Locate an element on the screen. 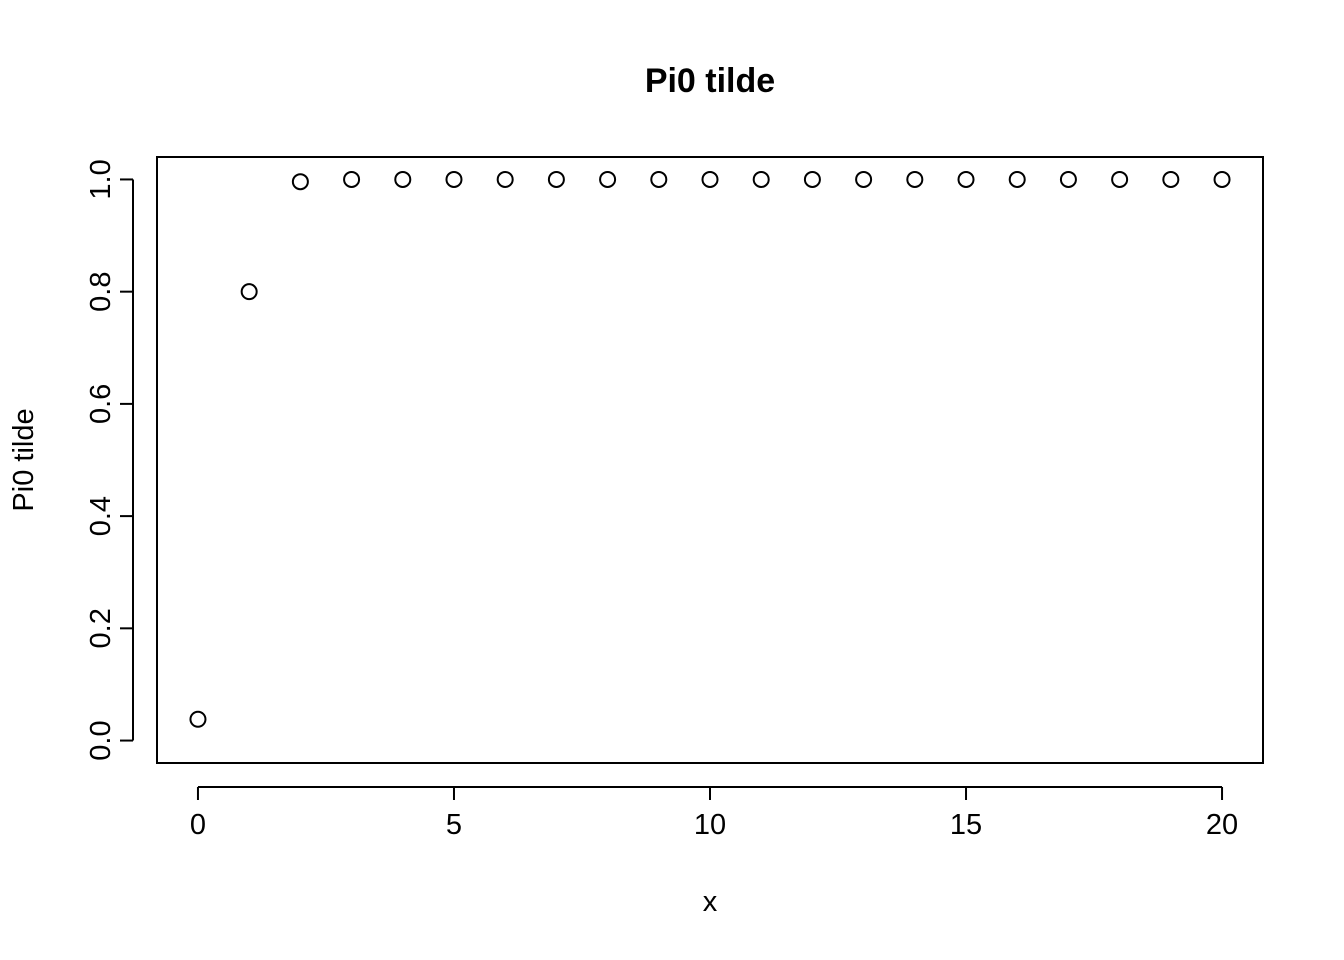  y-axis-label: Pi0 tilde is located at coordinates (24, 459).